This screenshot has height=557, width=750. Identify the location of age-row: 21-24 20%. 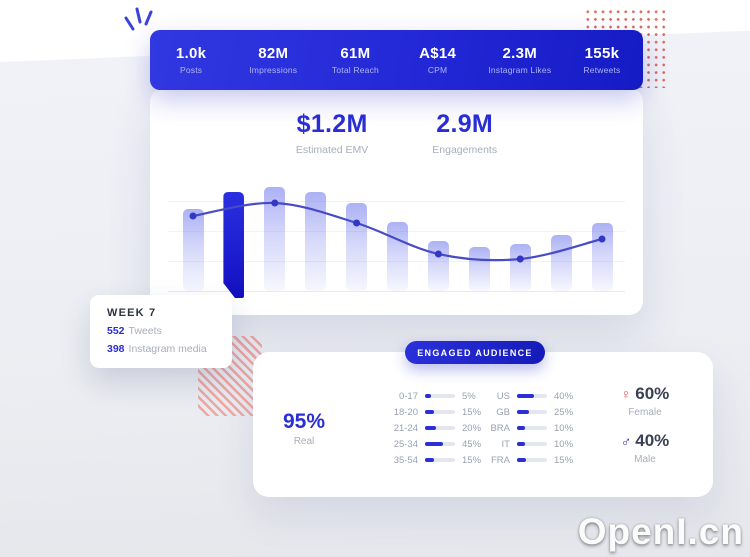
(432, 428).